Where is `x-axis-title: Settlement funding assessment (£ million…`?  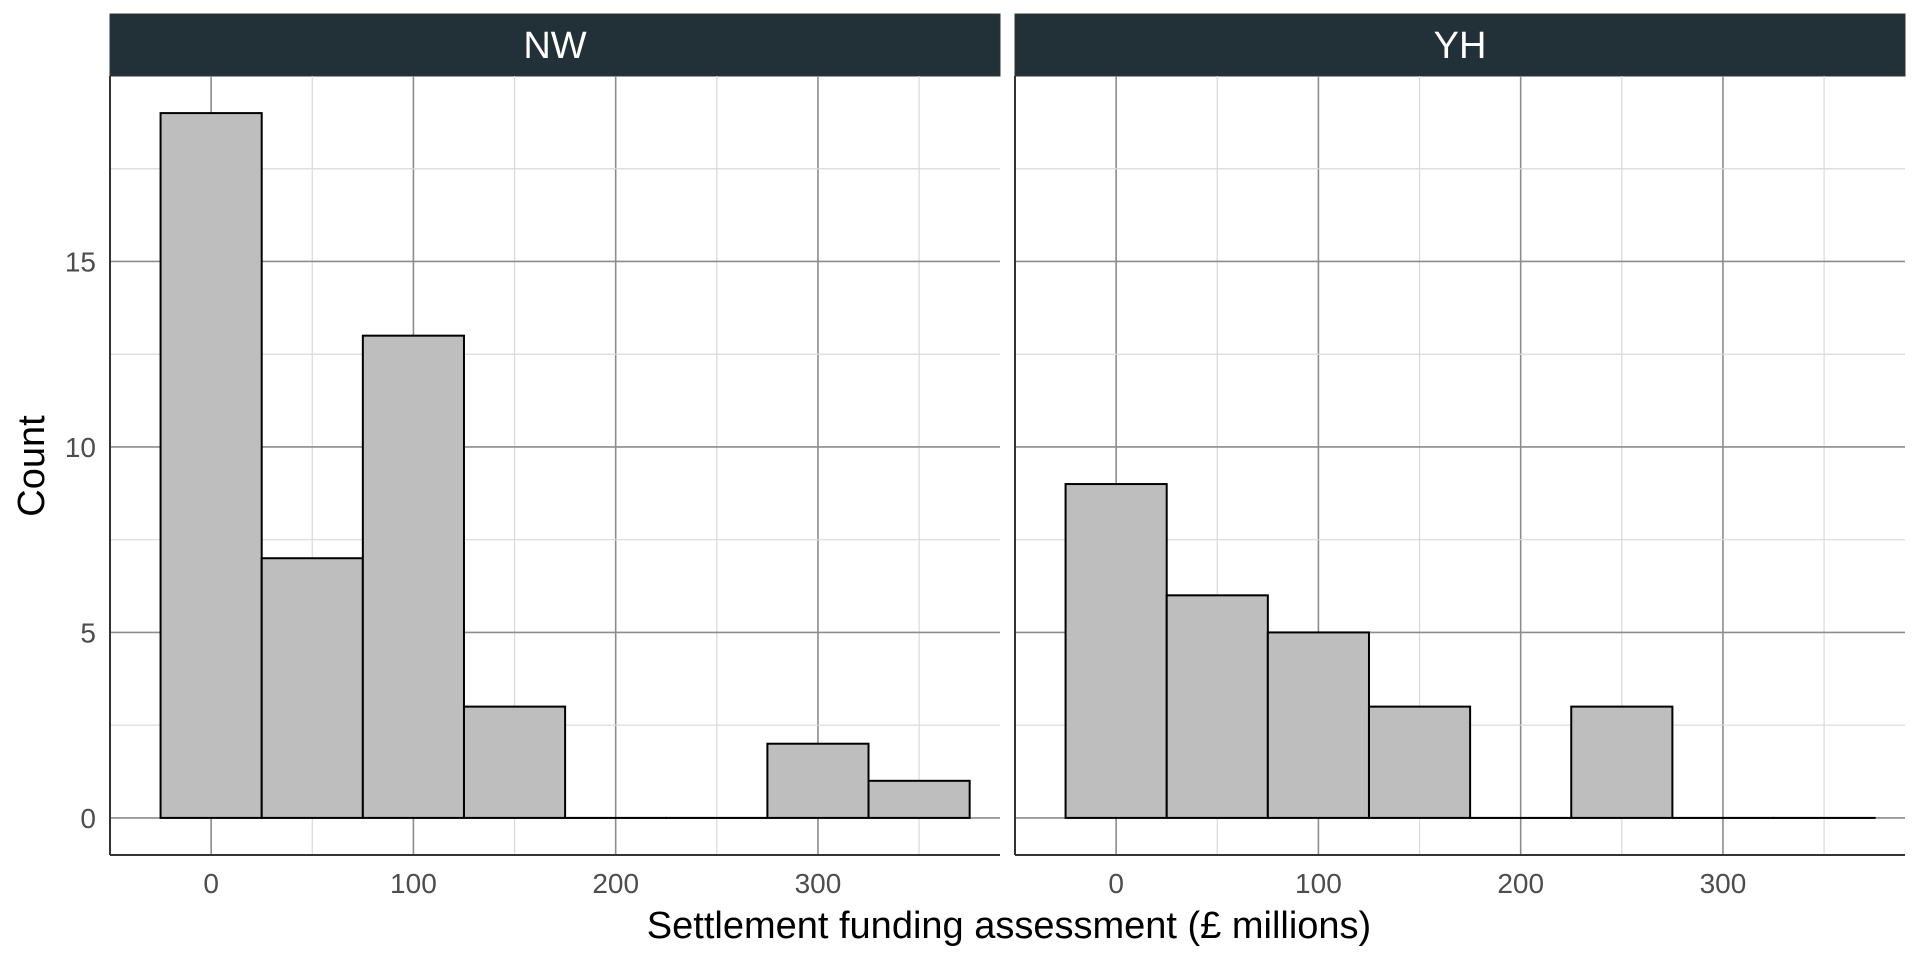
x-axis-title: Settlement funding assessment (£ million… is located at coordinates (1009, 926).